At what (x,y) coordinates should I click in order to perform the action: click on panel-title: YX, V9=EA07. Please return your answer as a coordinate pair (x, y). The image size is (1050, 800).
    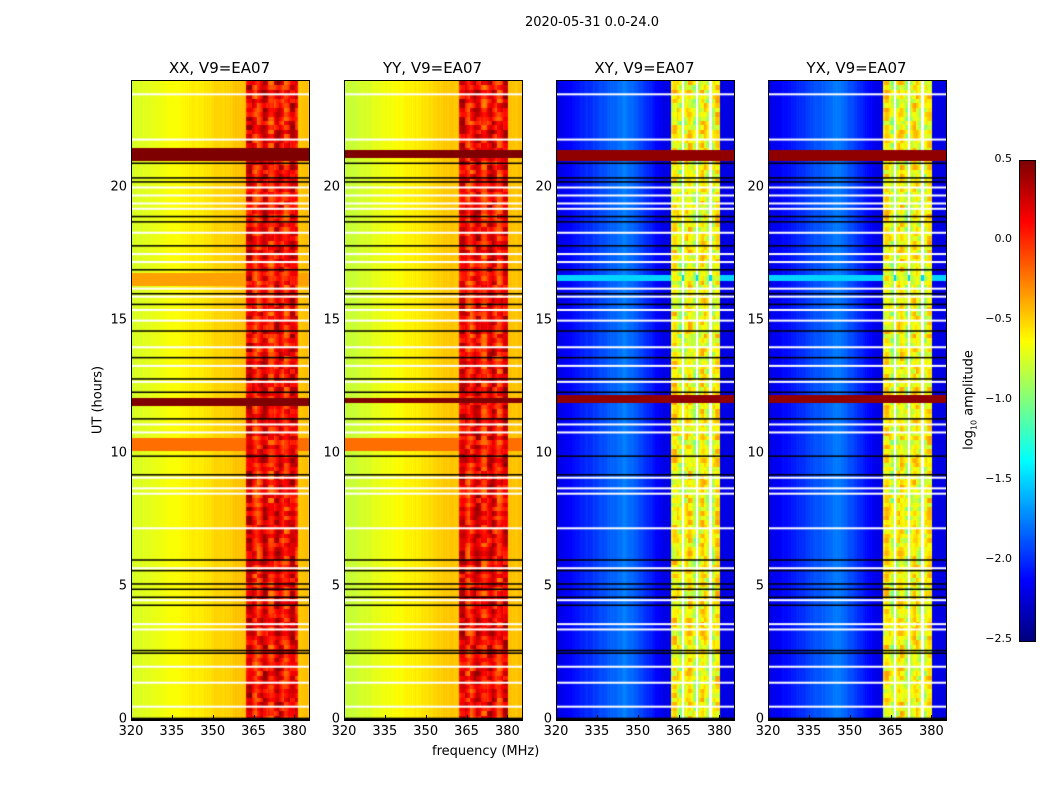
    Looking at the image, I should click on (856, 68).